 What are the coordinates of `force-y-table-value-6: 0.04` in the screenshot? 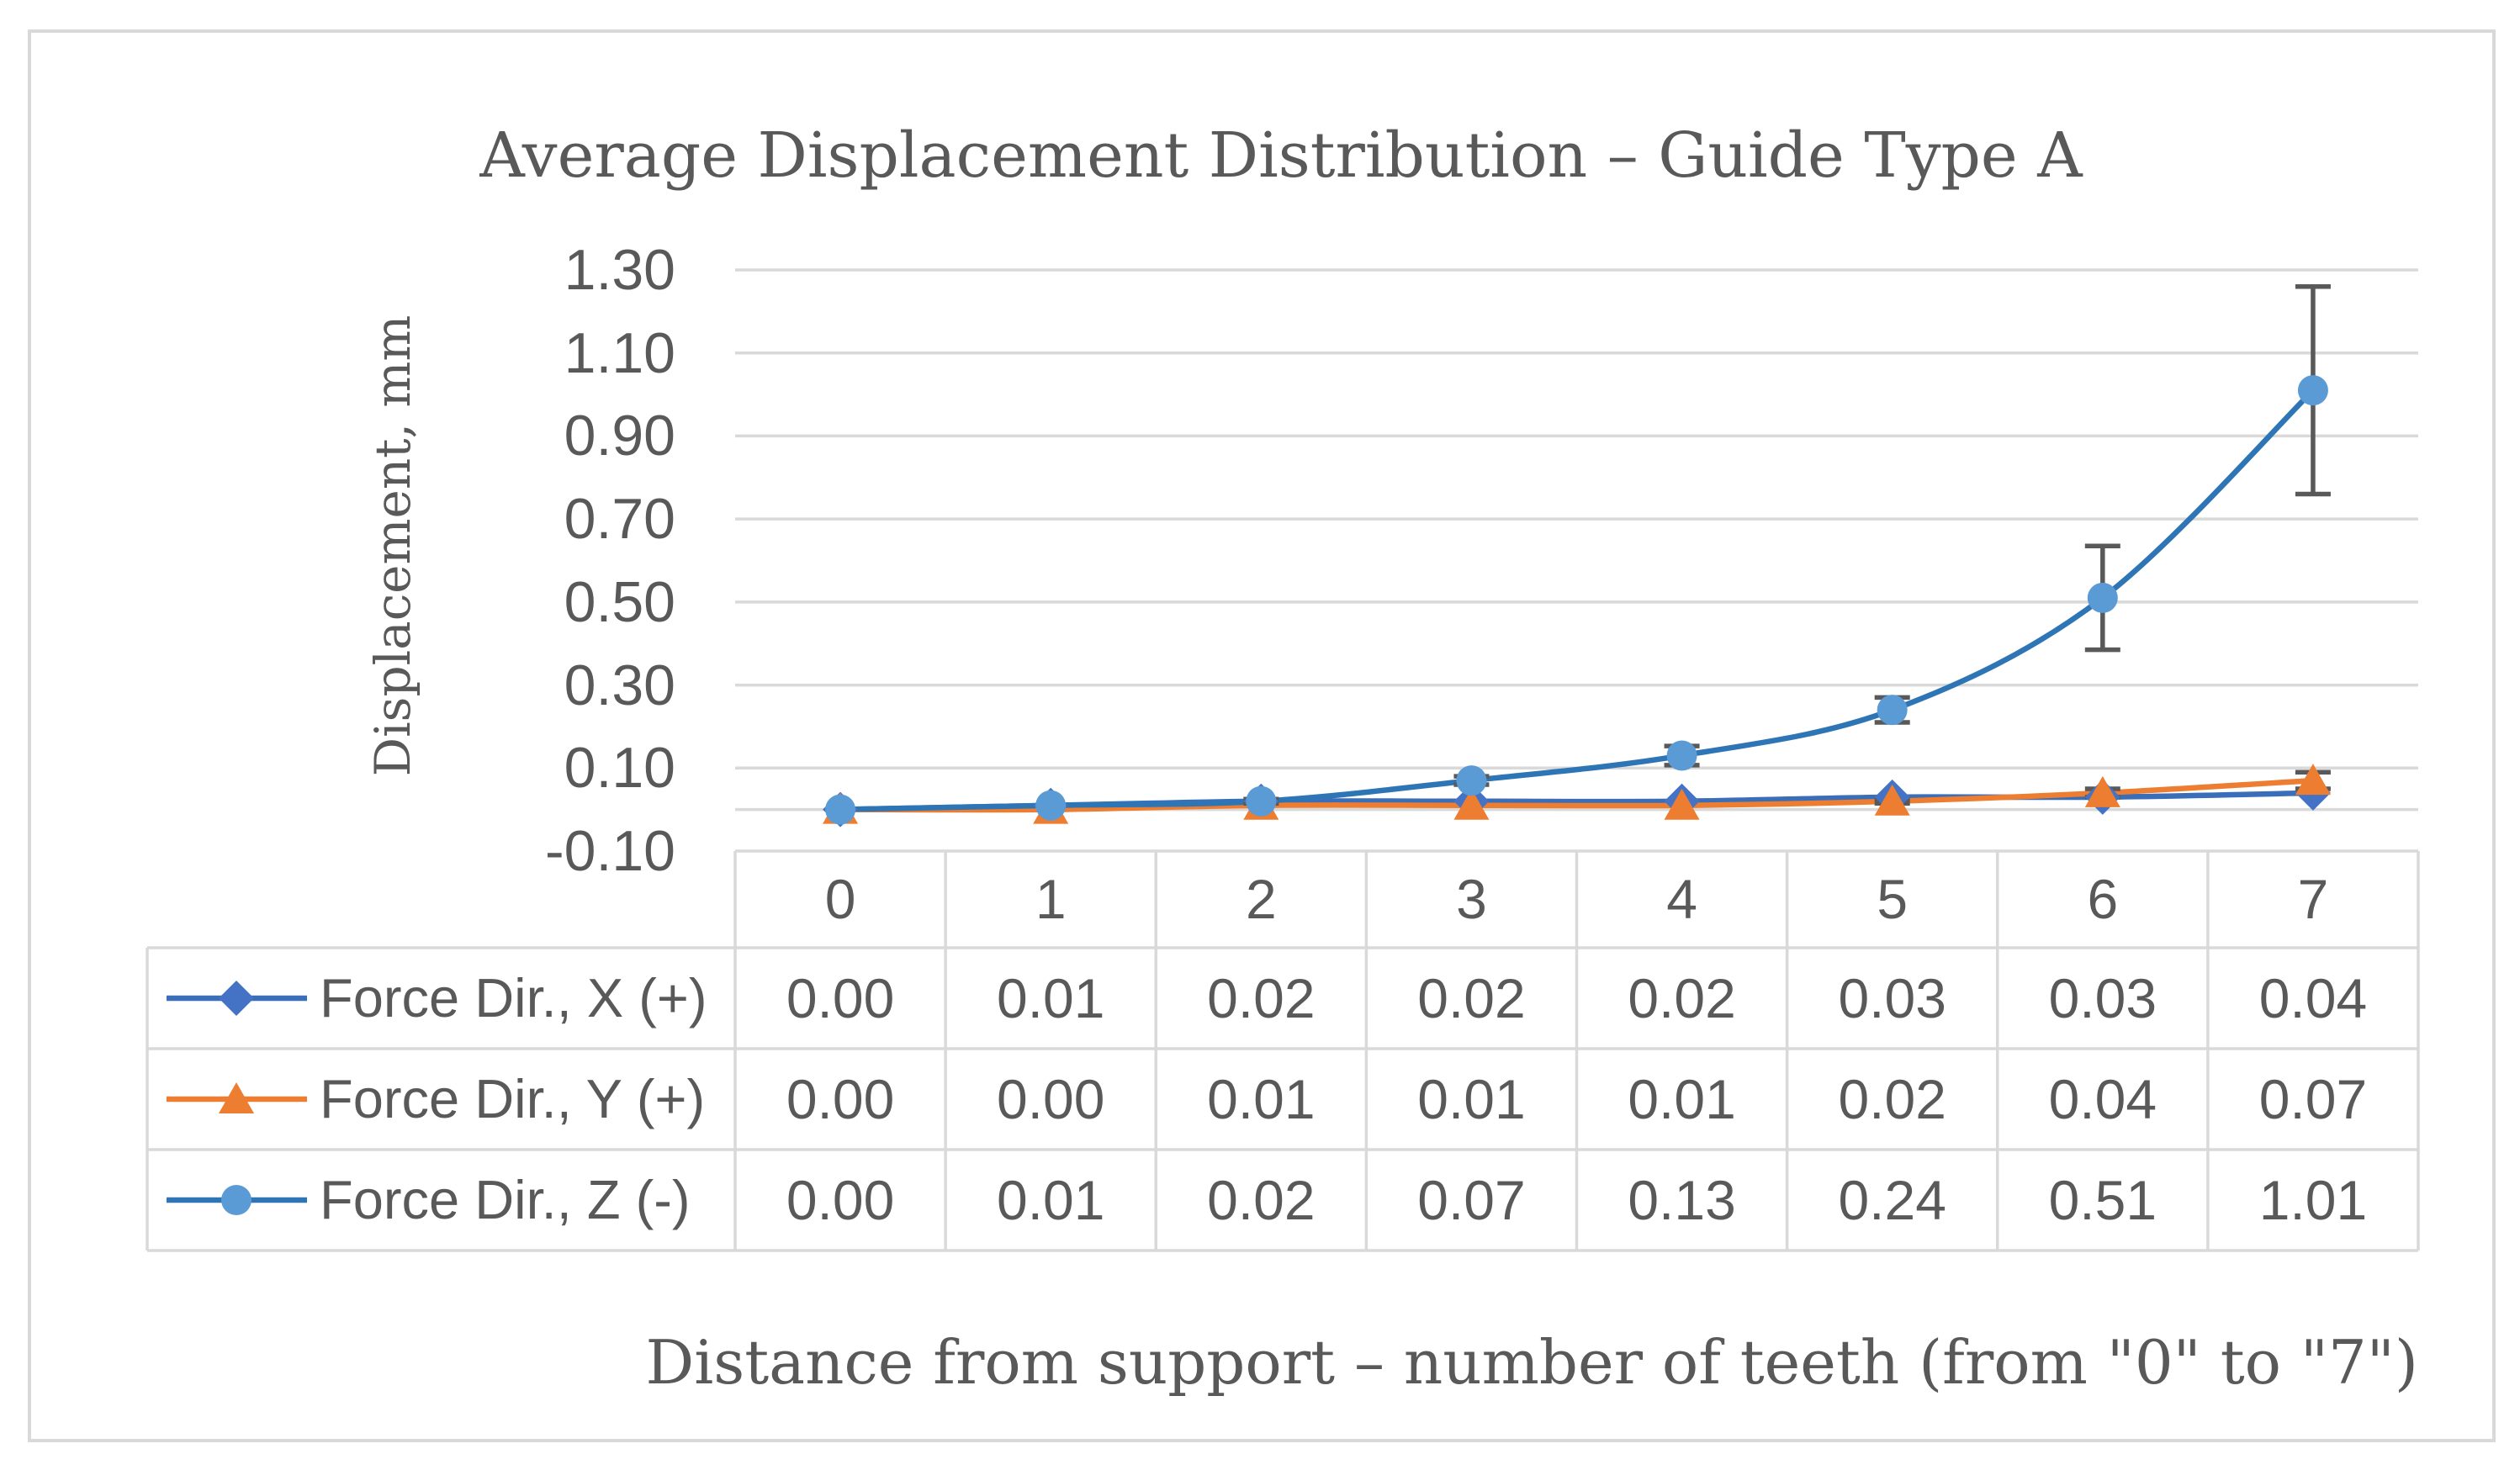 It's located at (2102, 1099).